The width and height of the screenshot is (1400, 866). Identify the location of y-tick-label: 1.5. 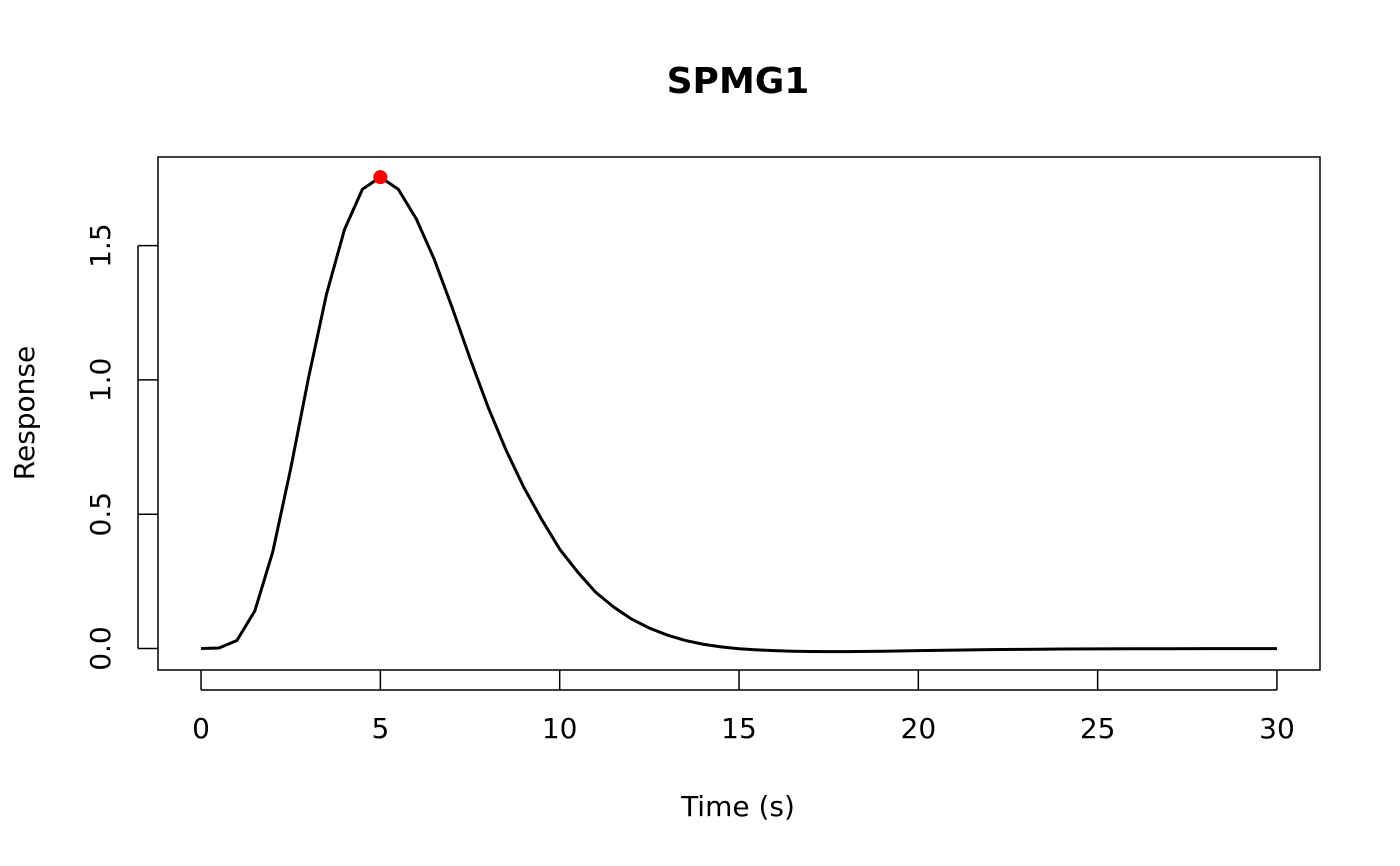
(100, 245).